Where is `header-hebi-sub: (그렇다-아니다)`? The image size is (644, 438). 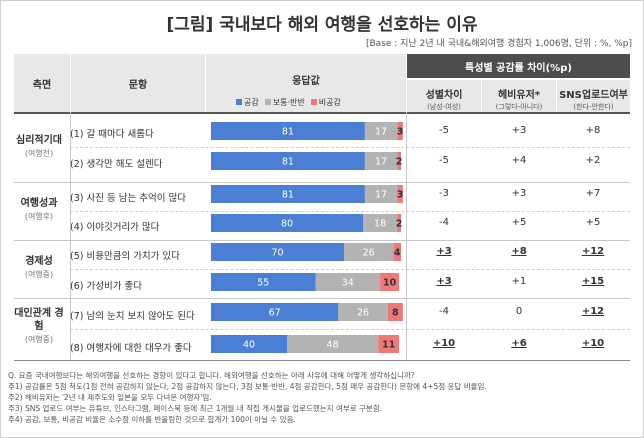 header-hebi-sub: (그렇다-아니다) is located at coordinates (519, 107).